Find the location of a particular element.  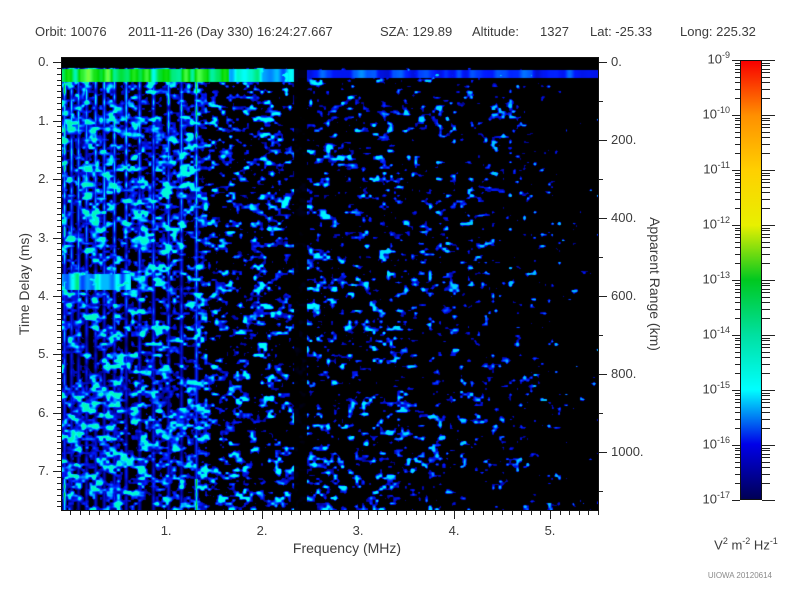

colorbar-tick-label: 10-16 is located at coordinates (716, 443).